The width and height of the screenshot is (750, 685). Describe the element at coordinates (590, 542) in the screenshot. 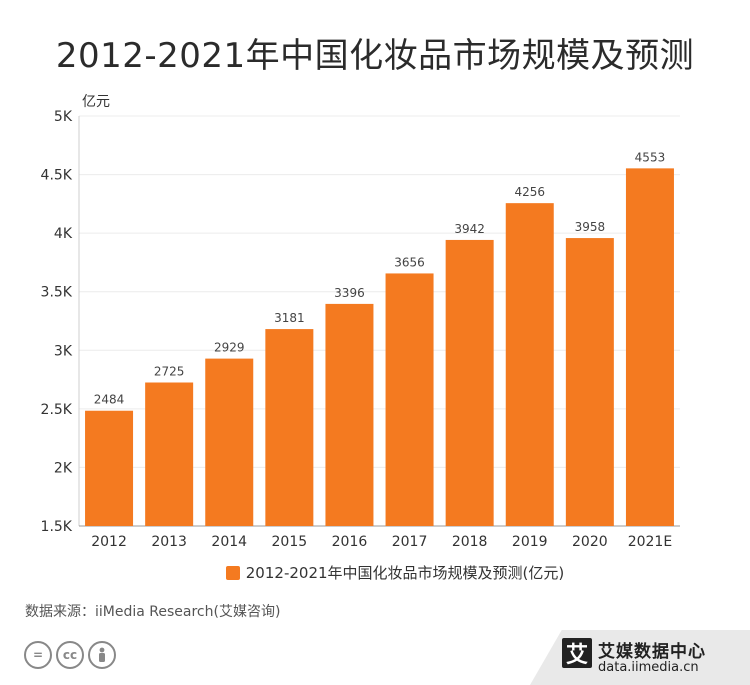

I see `x-tick-label: 2020` at that location.